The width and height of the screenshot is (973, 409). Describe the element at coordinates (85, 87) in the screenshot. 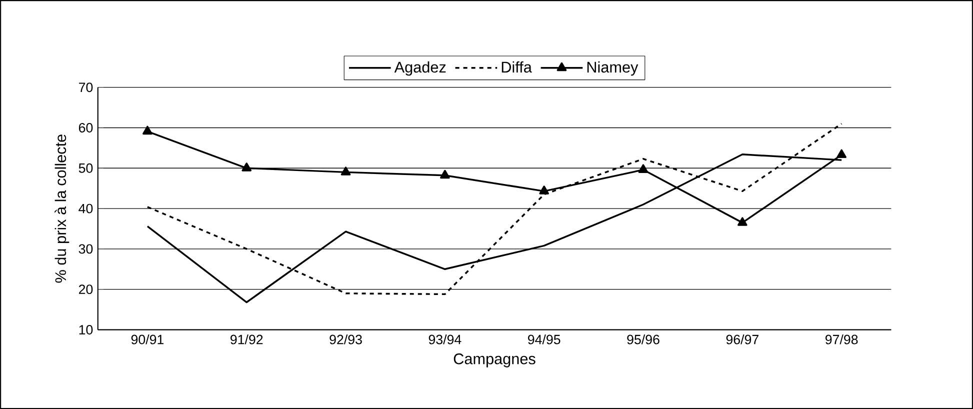

I see `y-tick-label: 70` at that location.